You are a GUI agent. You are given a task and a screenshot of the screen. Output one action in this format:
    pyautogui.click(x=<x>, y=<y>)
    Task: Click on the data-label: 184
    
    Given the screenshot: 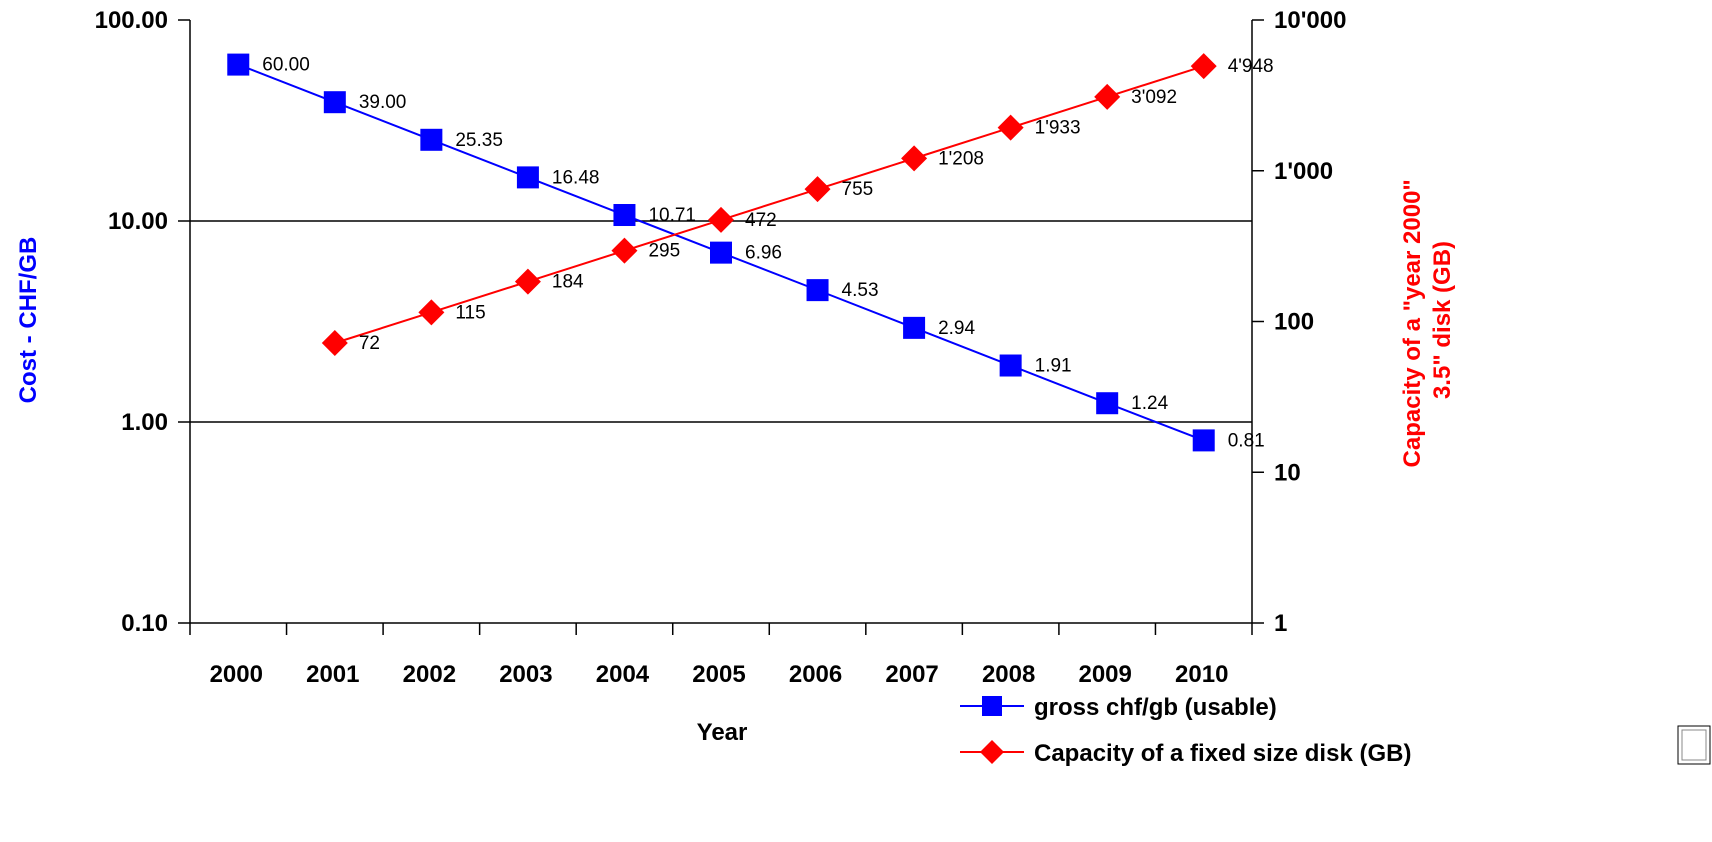 What is the action you would take?
    pyautogui.click(x=568, y=282)
    